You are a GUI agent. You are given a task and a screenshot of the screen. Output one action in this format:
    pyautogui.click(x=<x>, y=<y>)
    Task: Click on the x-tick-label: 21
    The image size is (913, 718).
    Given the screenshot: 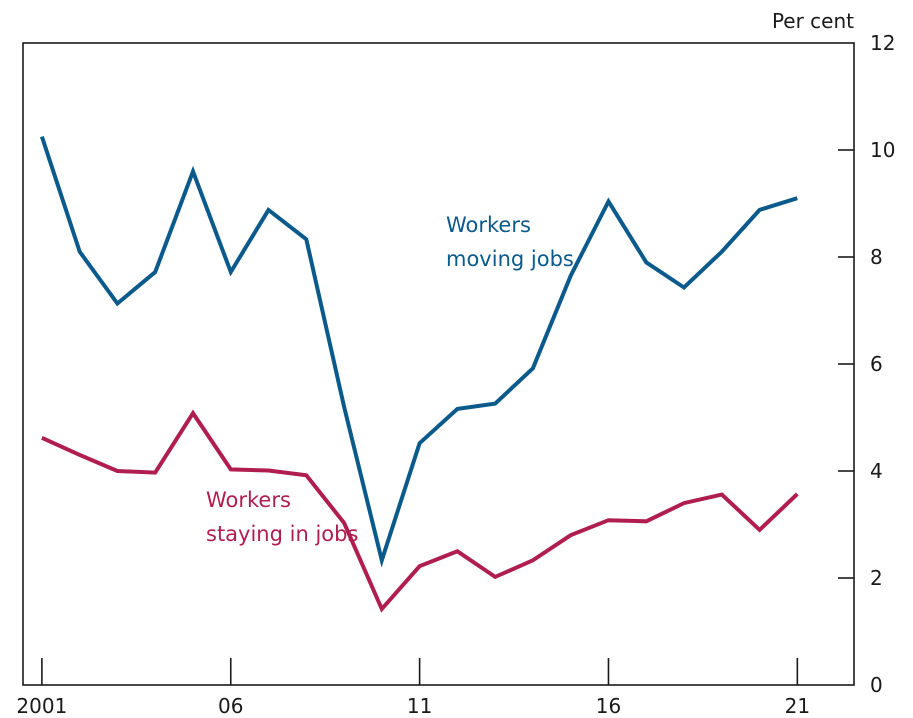 What is the action you would take?
    pyautogui.click(x=797, y=706)
    